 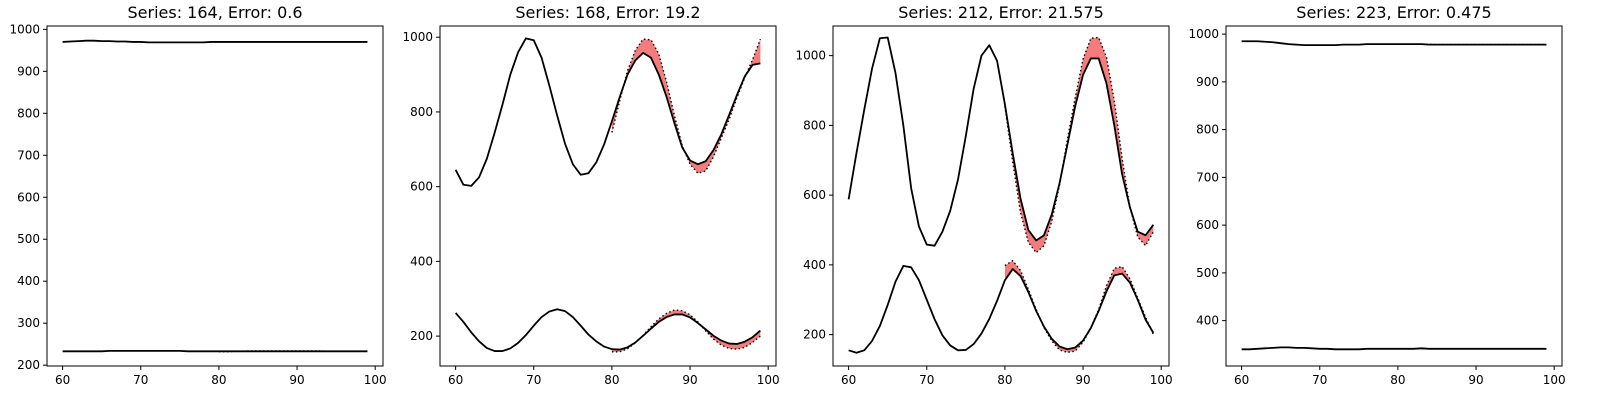 I want to click on chart-title: Series: 212, Error: 21.575, so click(x=1001, y=12).